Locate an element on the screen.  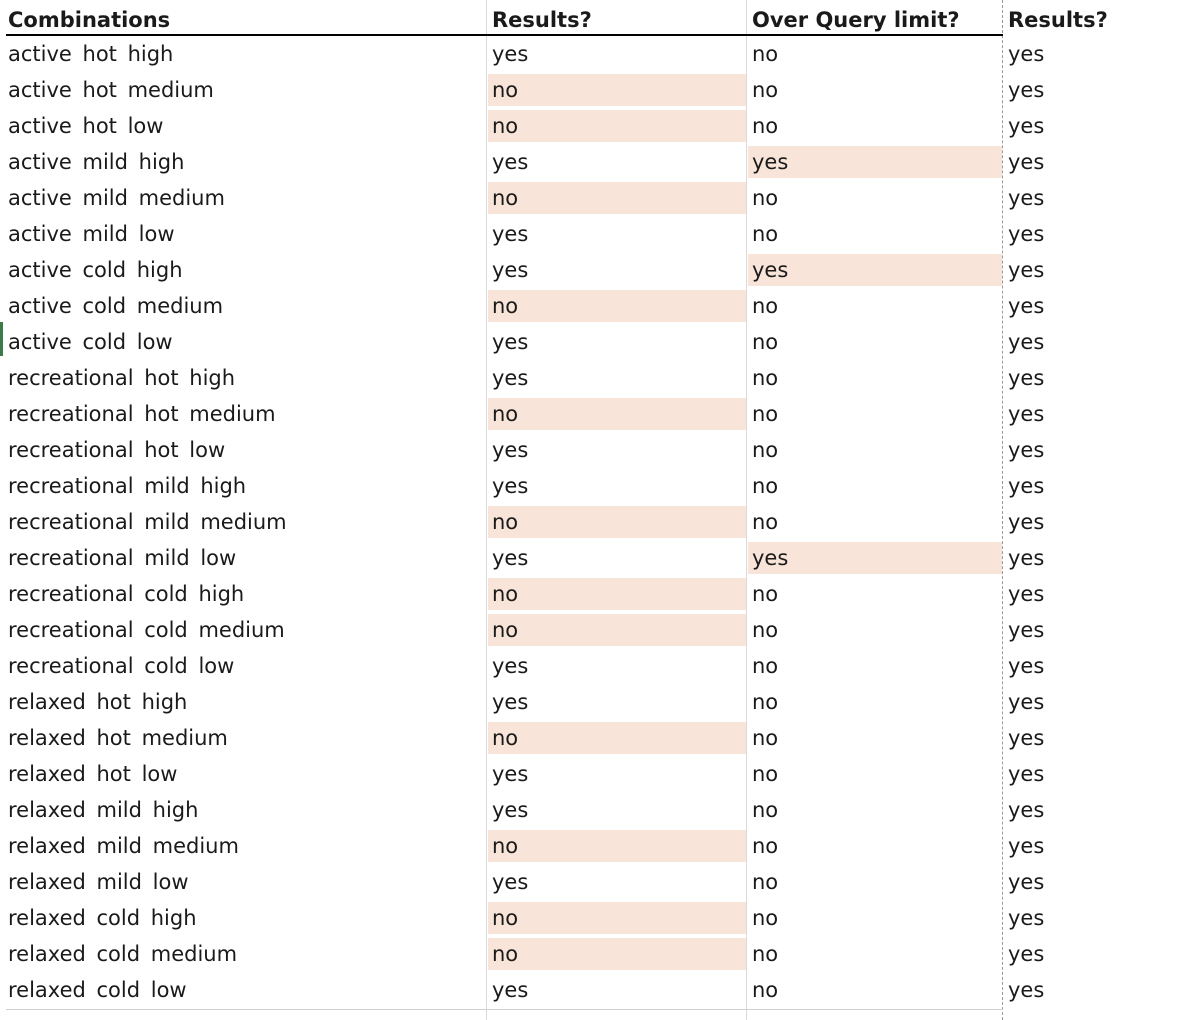
combination-cell: relaxed cold high is located at coordinates (102, 918).